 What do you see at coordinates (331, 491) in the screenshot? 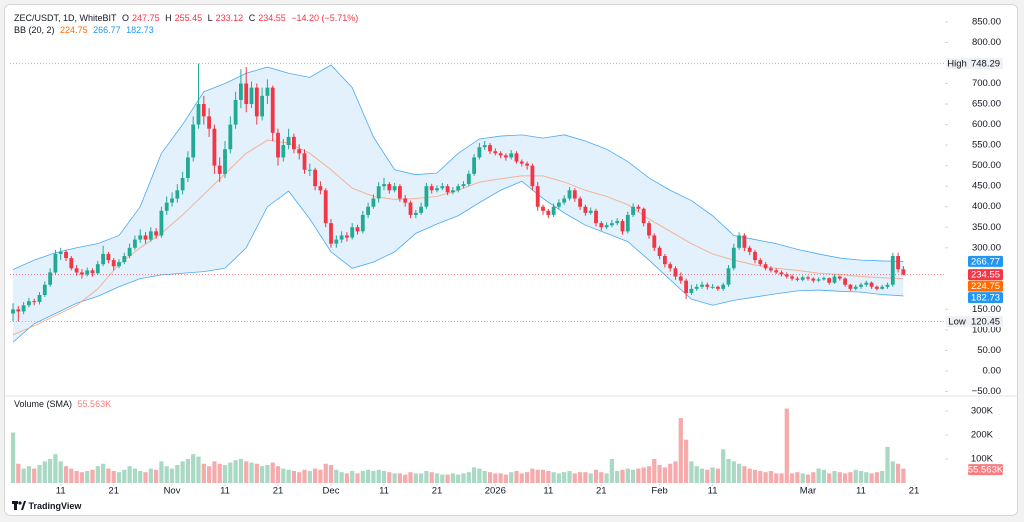
I see `x-tick-label: Dec` at bounding box center [331, 491].